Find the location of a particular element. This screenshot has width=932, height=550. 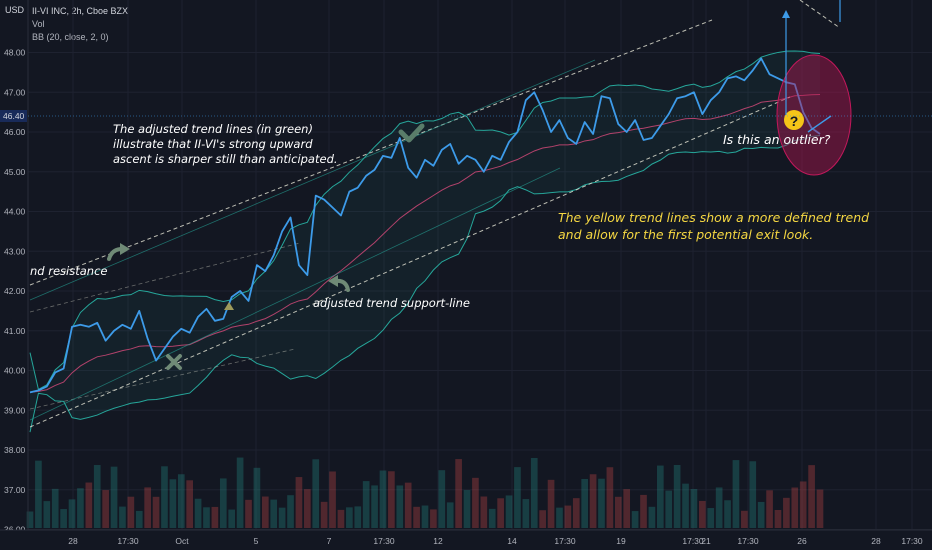

time-tick-label: 5 is located at coordinates (256, 541).